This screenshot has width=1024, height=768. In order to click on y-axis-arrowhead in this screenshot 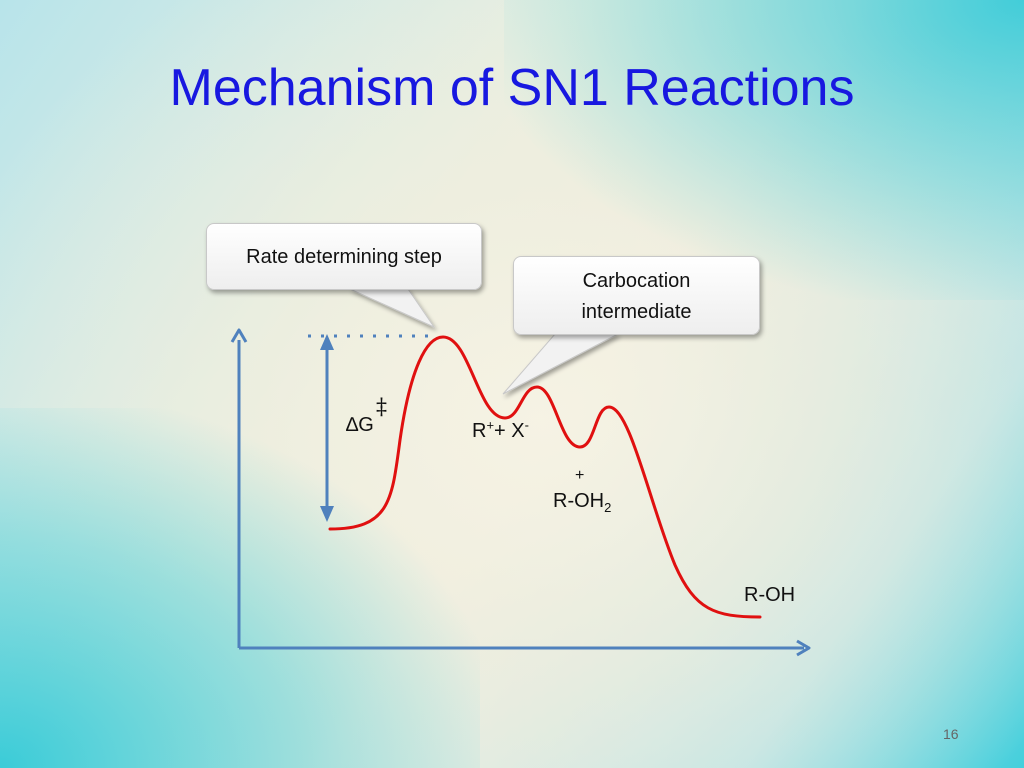, I will do `click(239, 335)`.